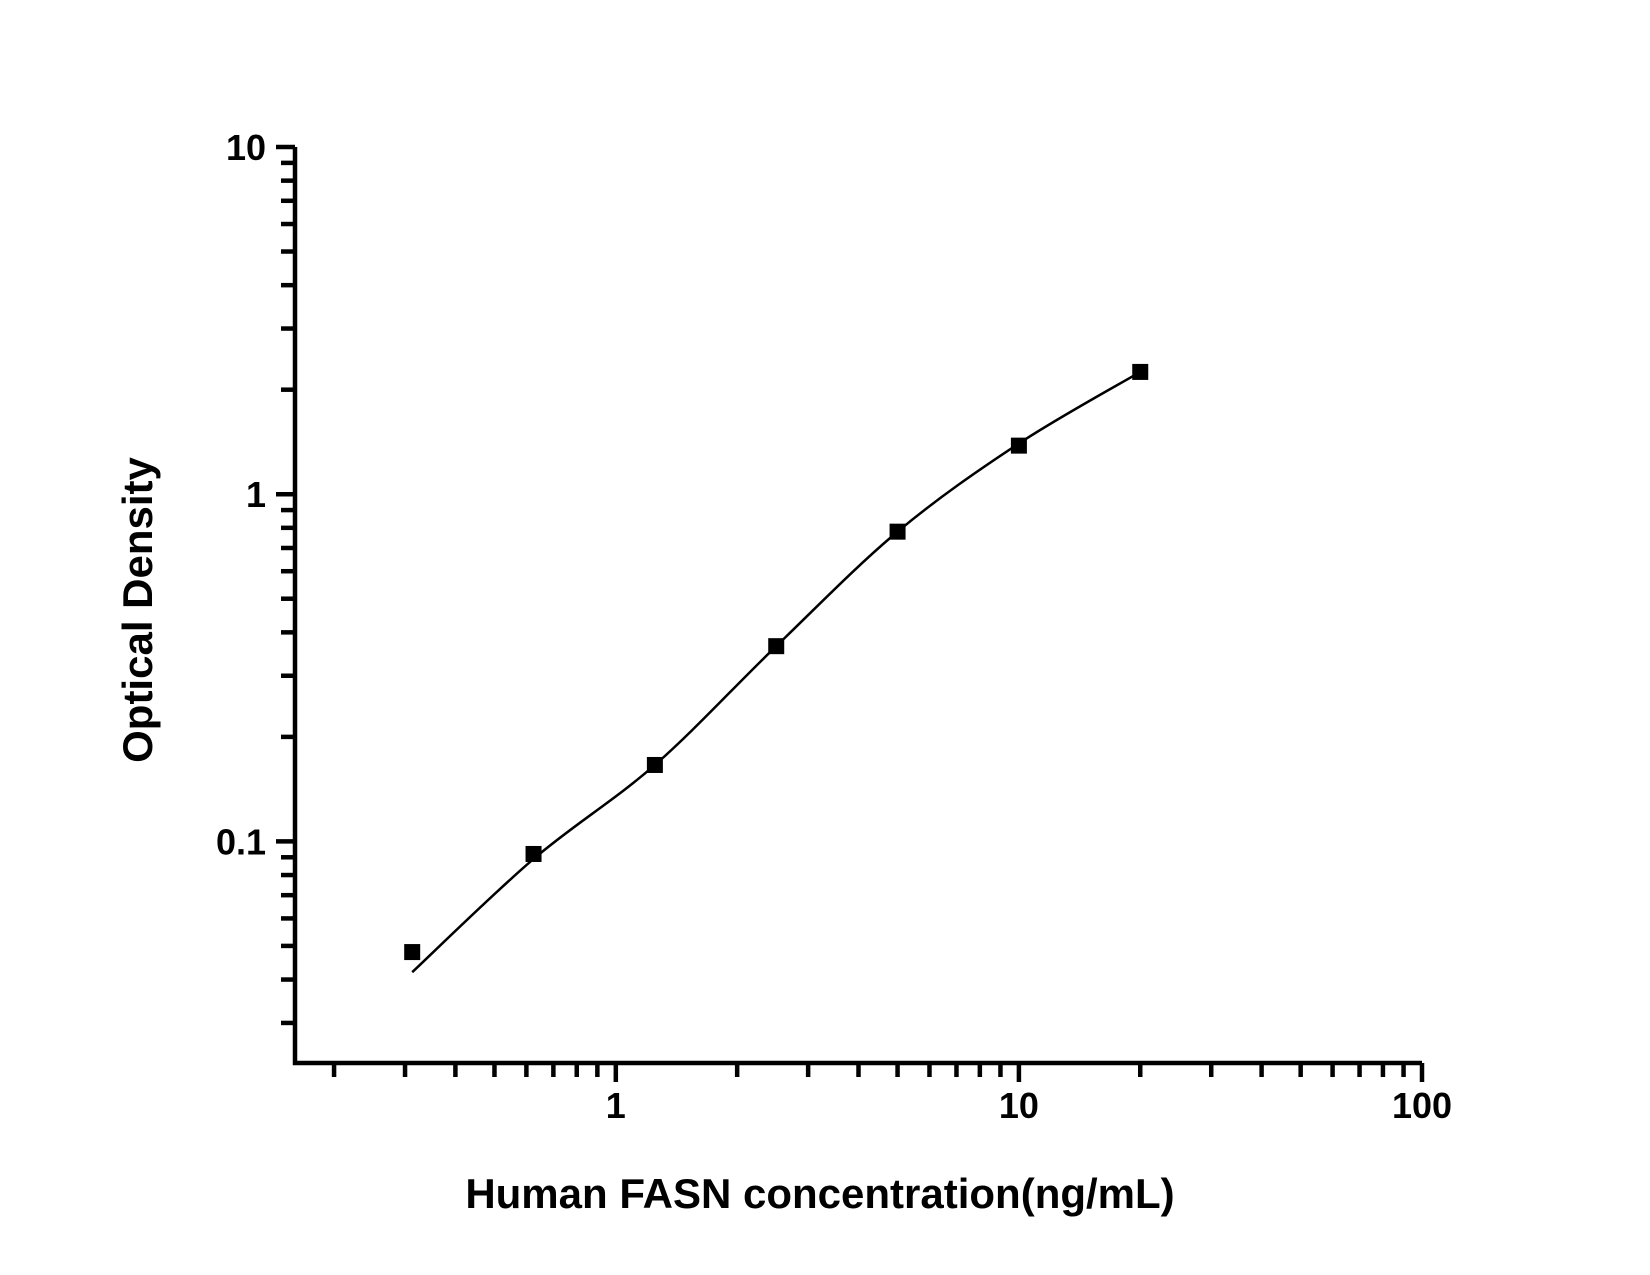 The width and height of the screenshot is (1650, 1275). I want to click on x-tick-label: 1, so click(616, 1105).